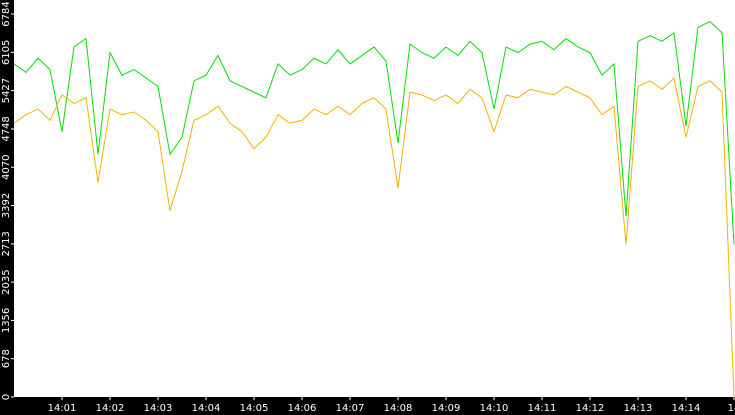 The width and height of the screenshot is (735, 415). I want to click on y-axis-strip, so click(7, 207).